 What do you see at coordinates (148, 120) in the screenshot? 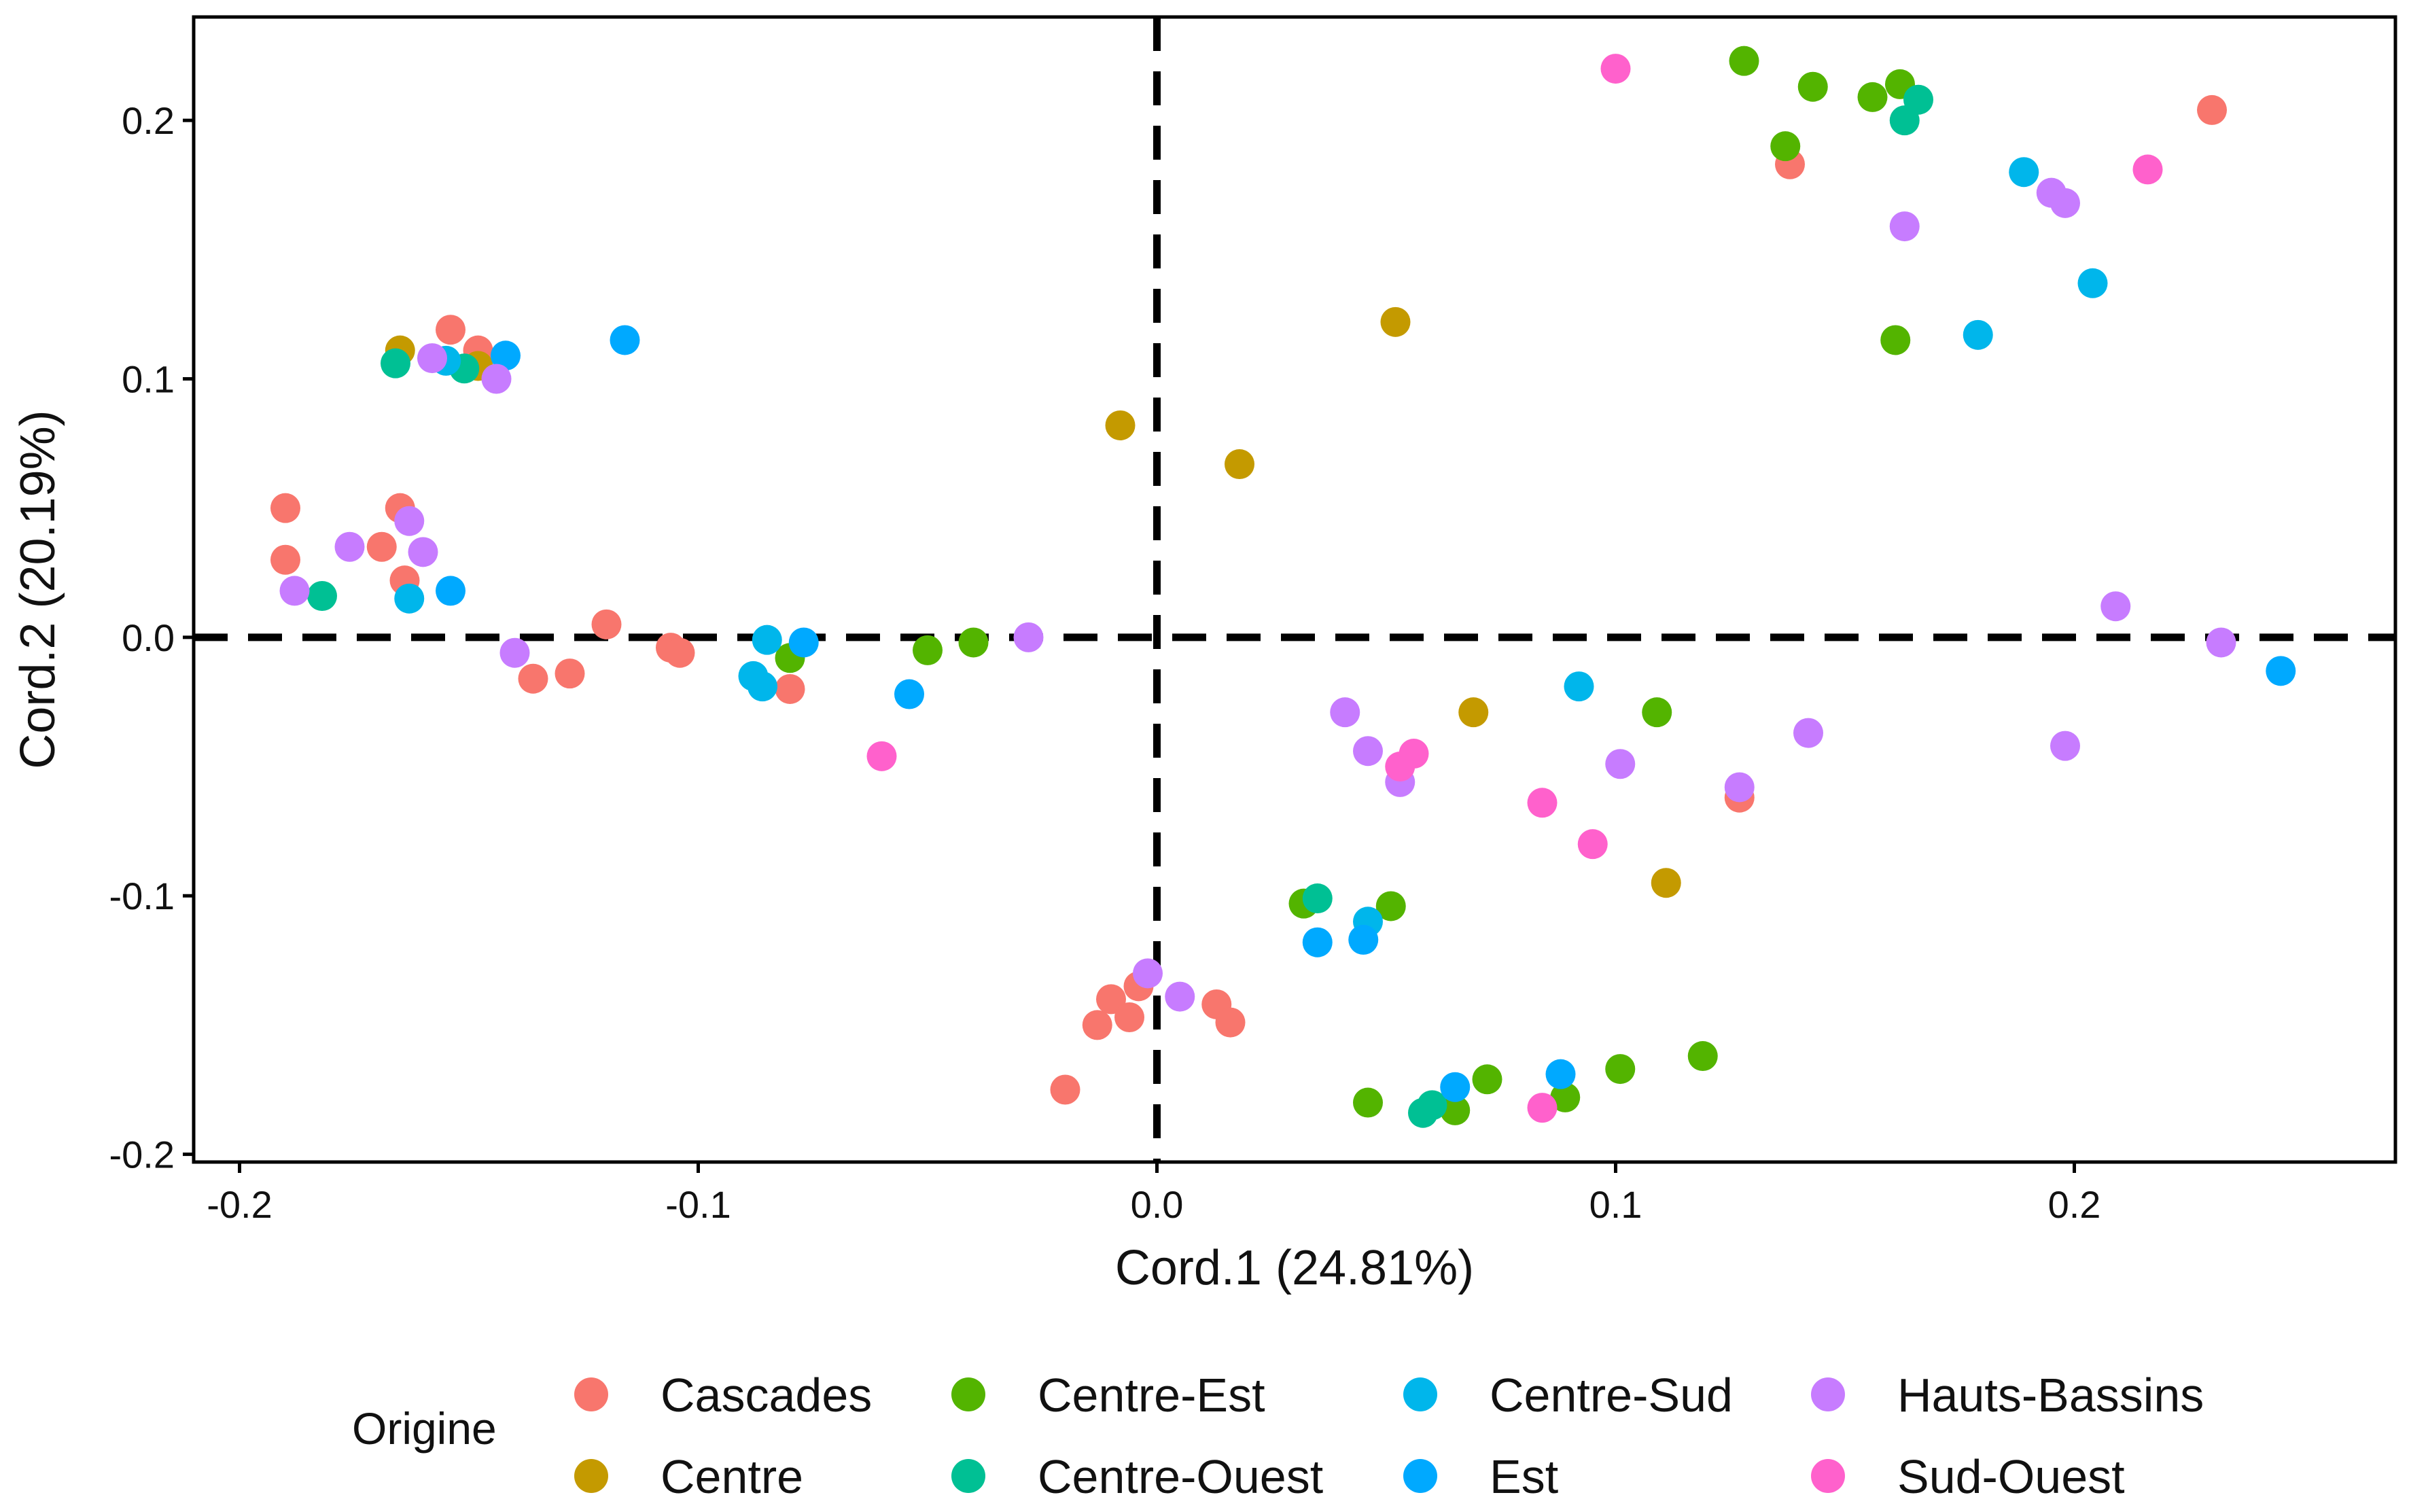
I see `y-tick-label: 0.2` at bounding box center [148, 120].